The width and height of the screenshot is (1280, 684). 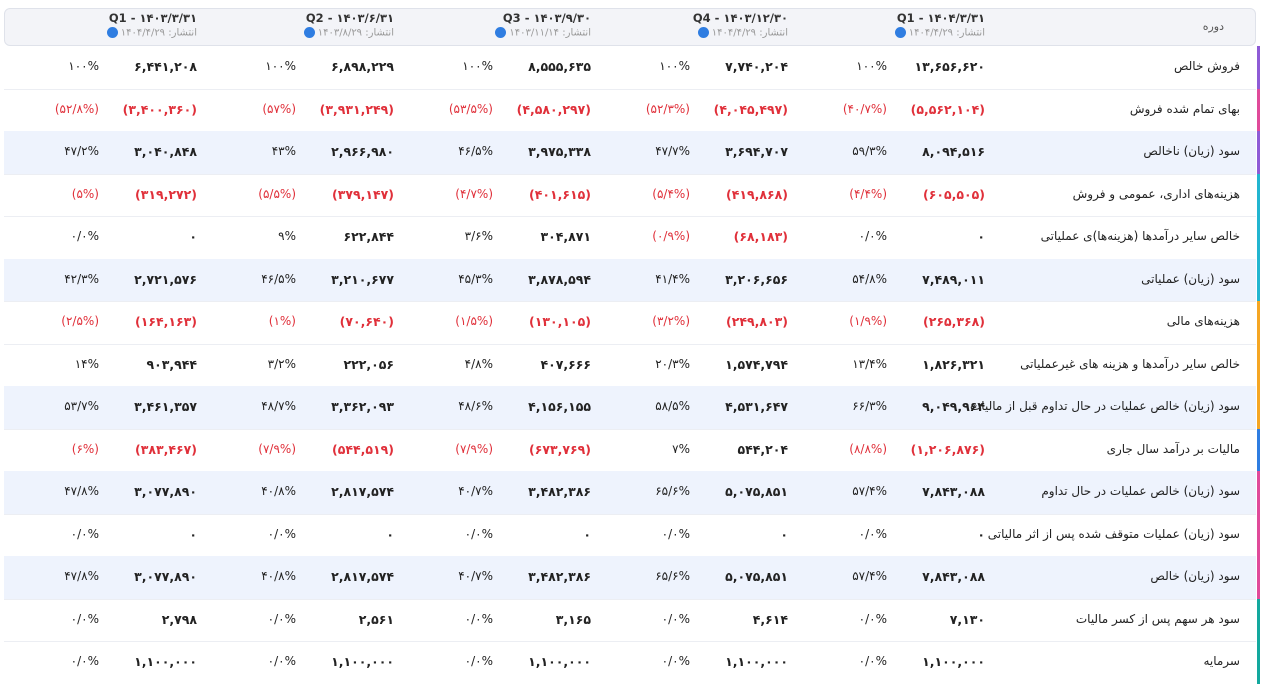 What do you see at coordinates (165, 577) in the screenshot?
I see `cell-value: ۳,۰۷۷,۸۹۰` at bounding box center [165, 577].